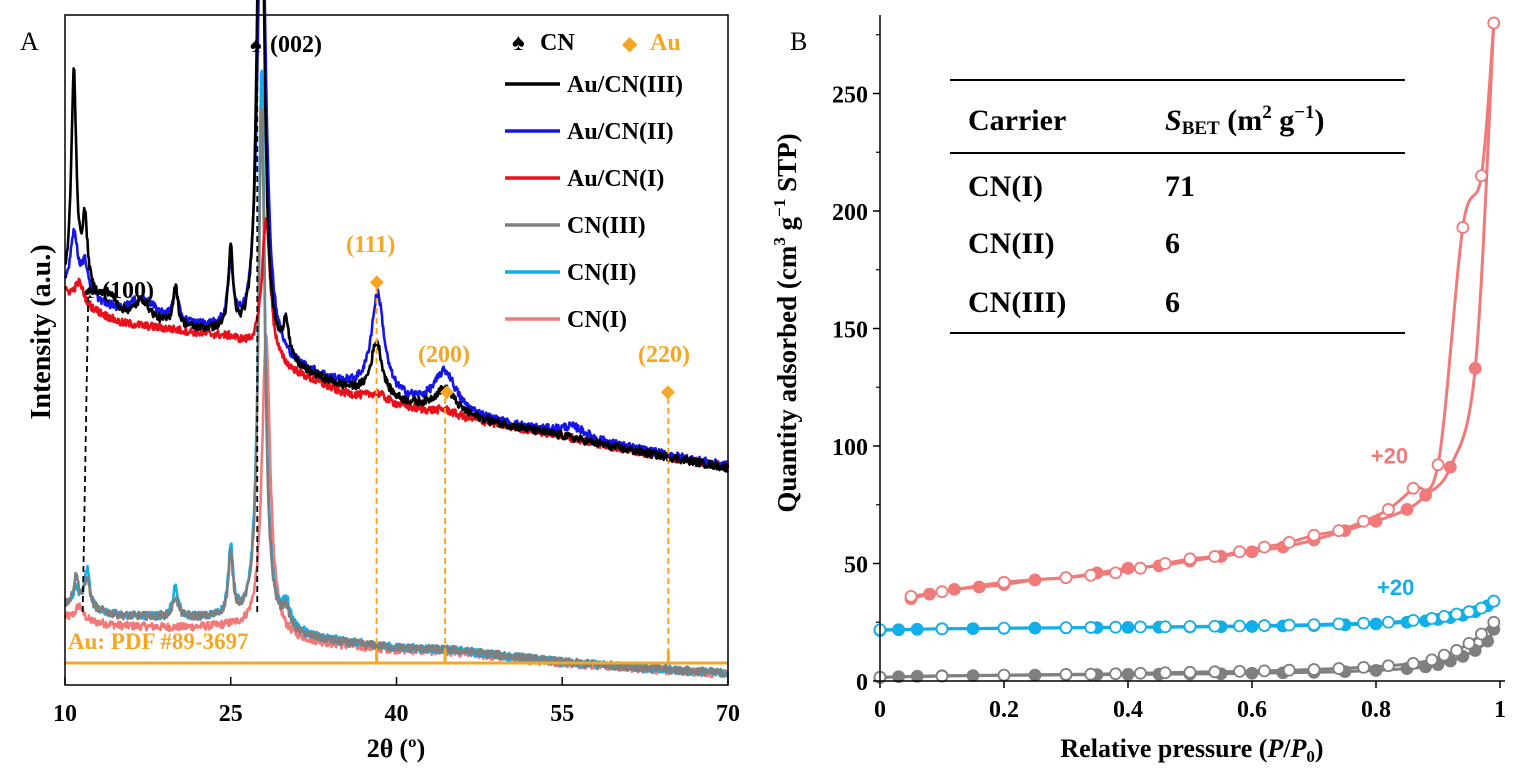 This screenshot has width=1532, height=772. Describe the element at coordinates (1163, 748) in the screenshot. I see `x-label-text: Relative pressure (` at that location.